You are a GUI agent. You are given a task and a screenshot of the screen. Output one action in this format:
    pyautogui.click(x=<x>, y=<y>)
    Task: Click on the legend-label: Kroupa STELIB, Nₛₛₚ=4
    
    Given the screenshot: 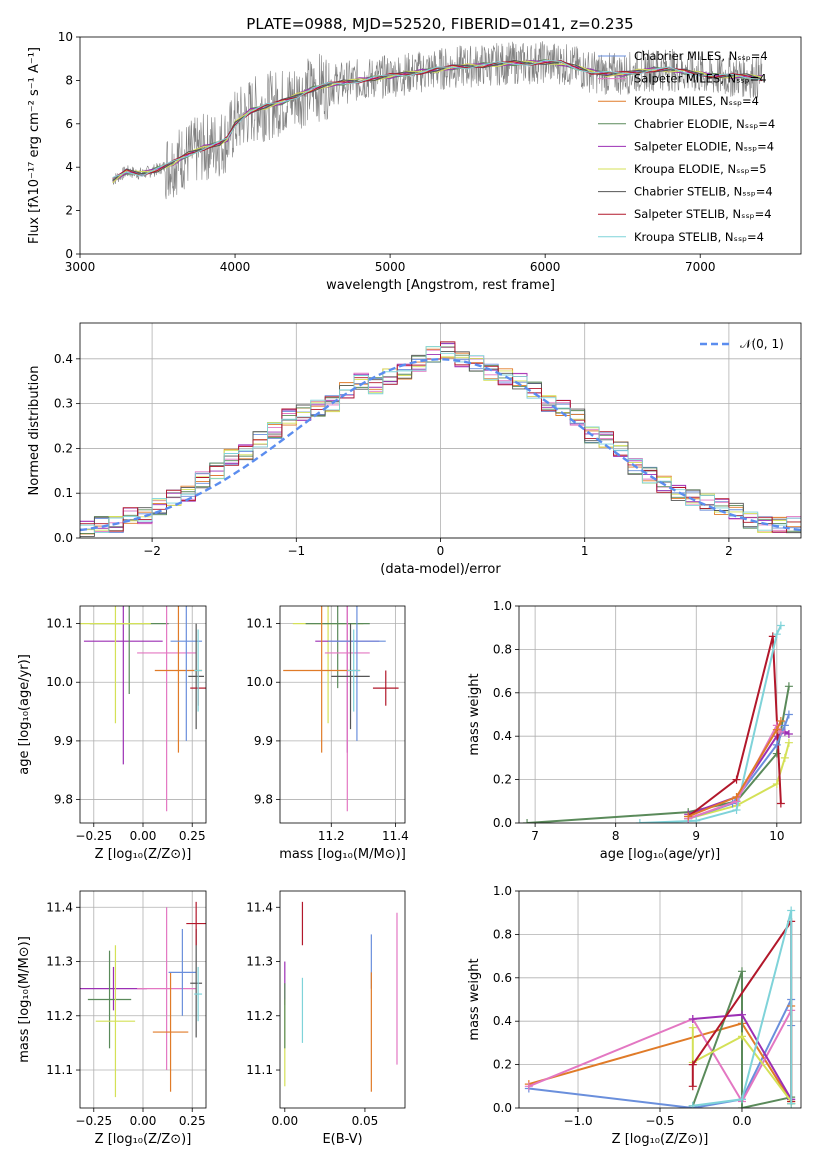 What is the action you would take?
    pyautogui.click(x=699, y=237)
    